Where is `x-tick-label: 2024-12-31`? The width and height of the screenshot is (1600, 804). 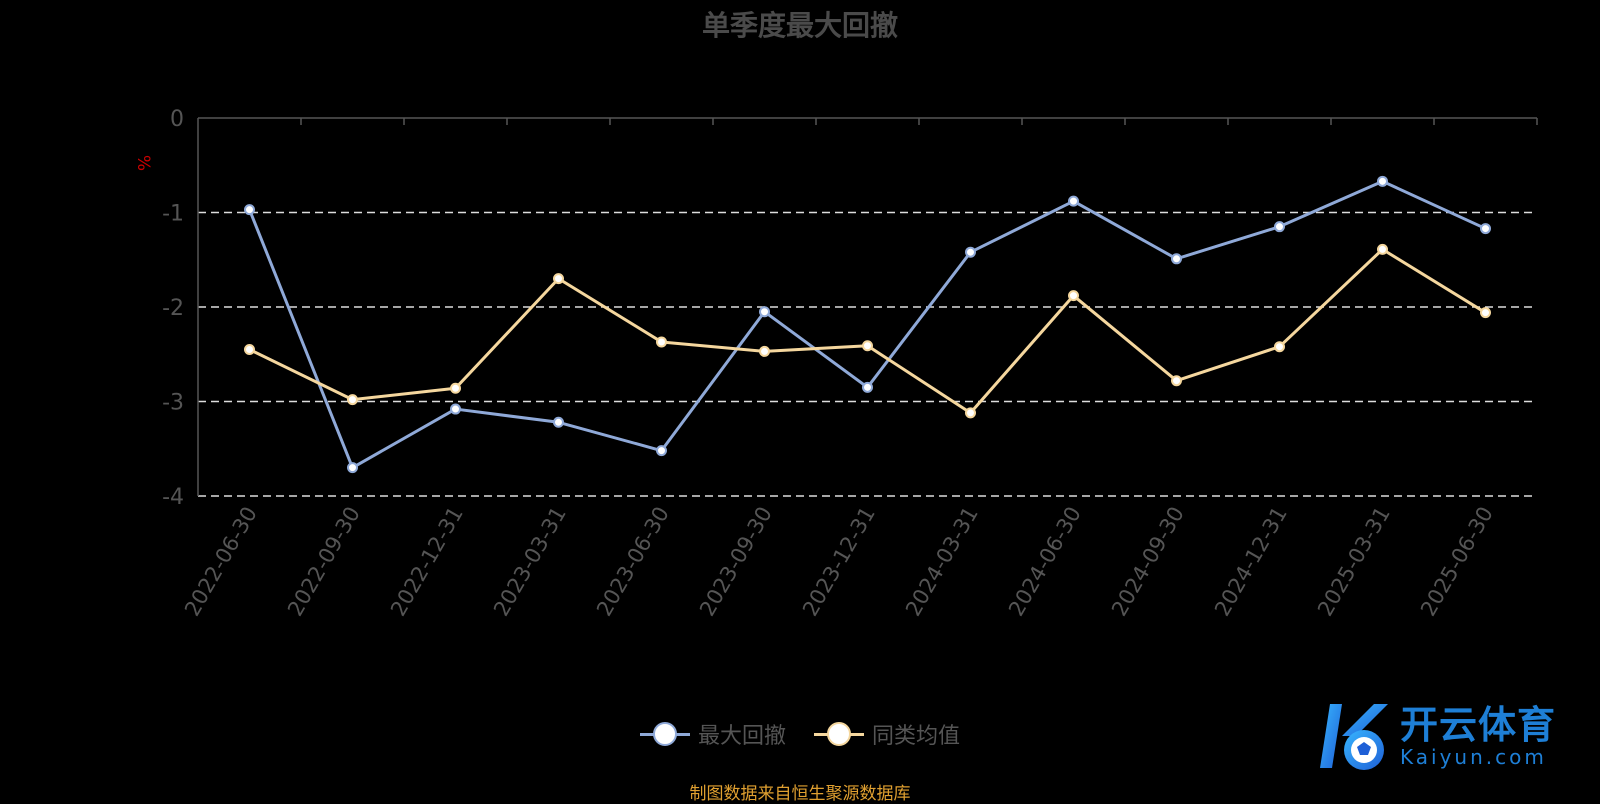
x-tick-label: 2024-12-31 is located at coordinates (1251, 562).